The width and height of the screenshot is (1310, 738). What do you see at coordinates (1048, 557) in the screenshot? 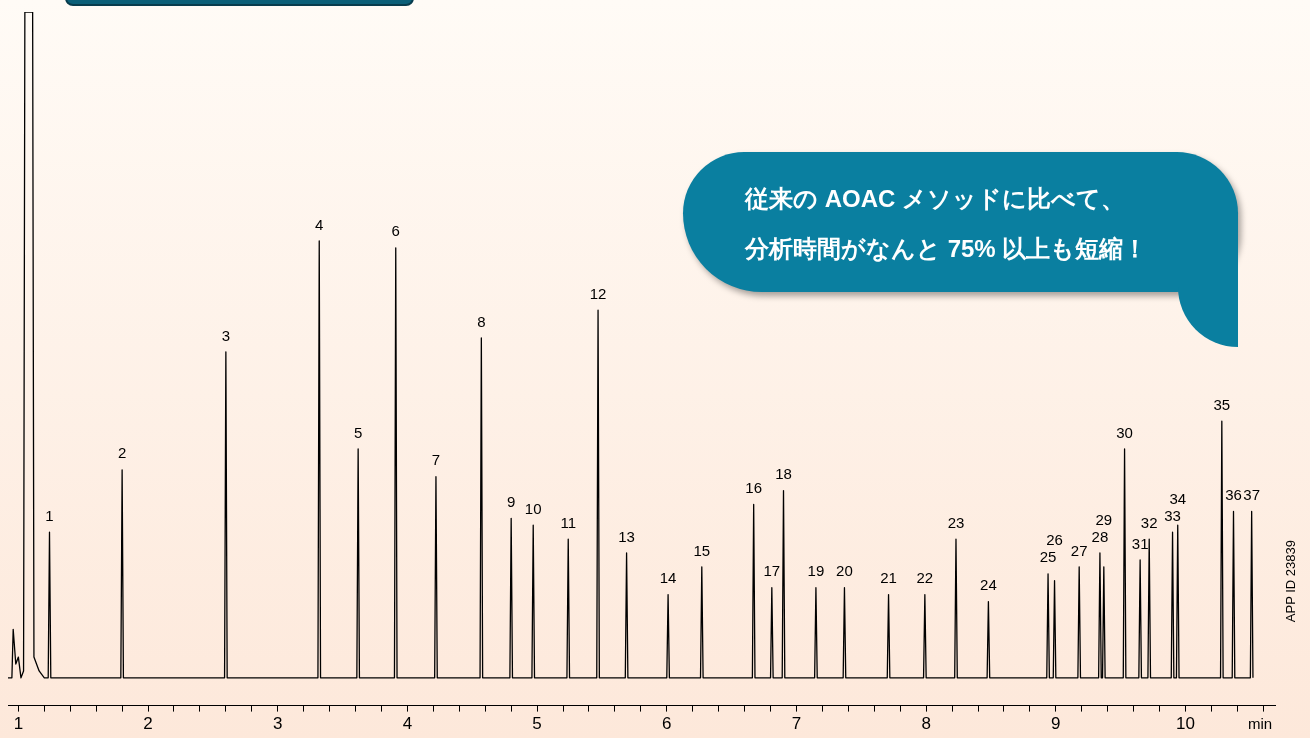
I see `annotation: 25` at bounding box center [1048, 557].